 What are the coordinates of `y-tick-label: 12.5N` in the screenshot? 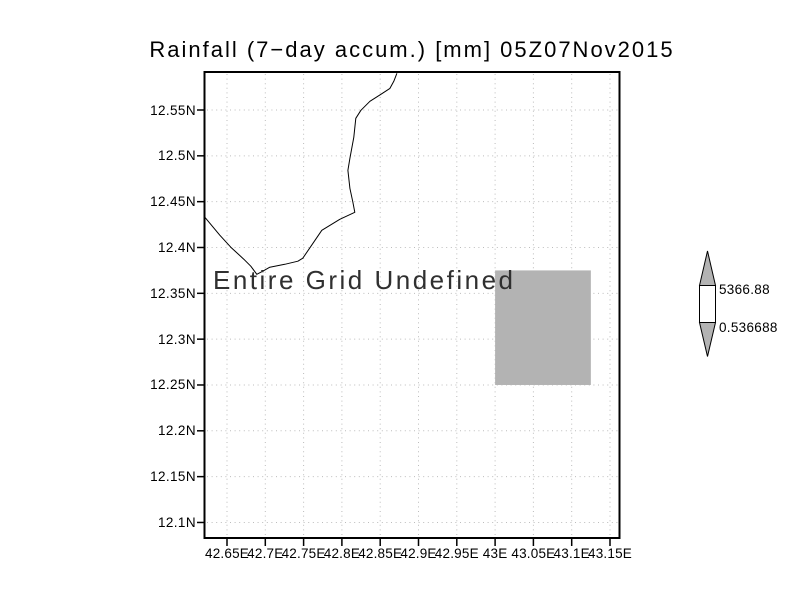 It's located at (176, 156).